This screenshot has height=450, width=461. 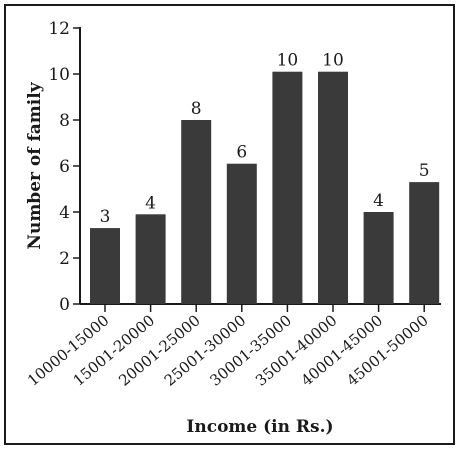 What do you see at coordinates (241, 153) in the screenshot?
I see `data-label: 6` at bounding box center [241, 153].